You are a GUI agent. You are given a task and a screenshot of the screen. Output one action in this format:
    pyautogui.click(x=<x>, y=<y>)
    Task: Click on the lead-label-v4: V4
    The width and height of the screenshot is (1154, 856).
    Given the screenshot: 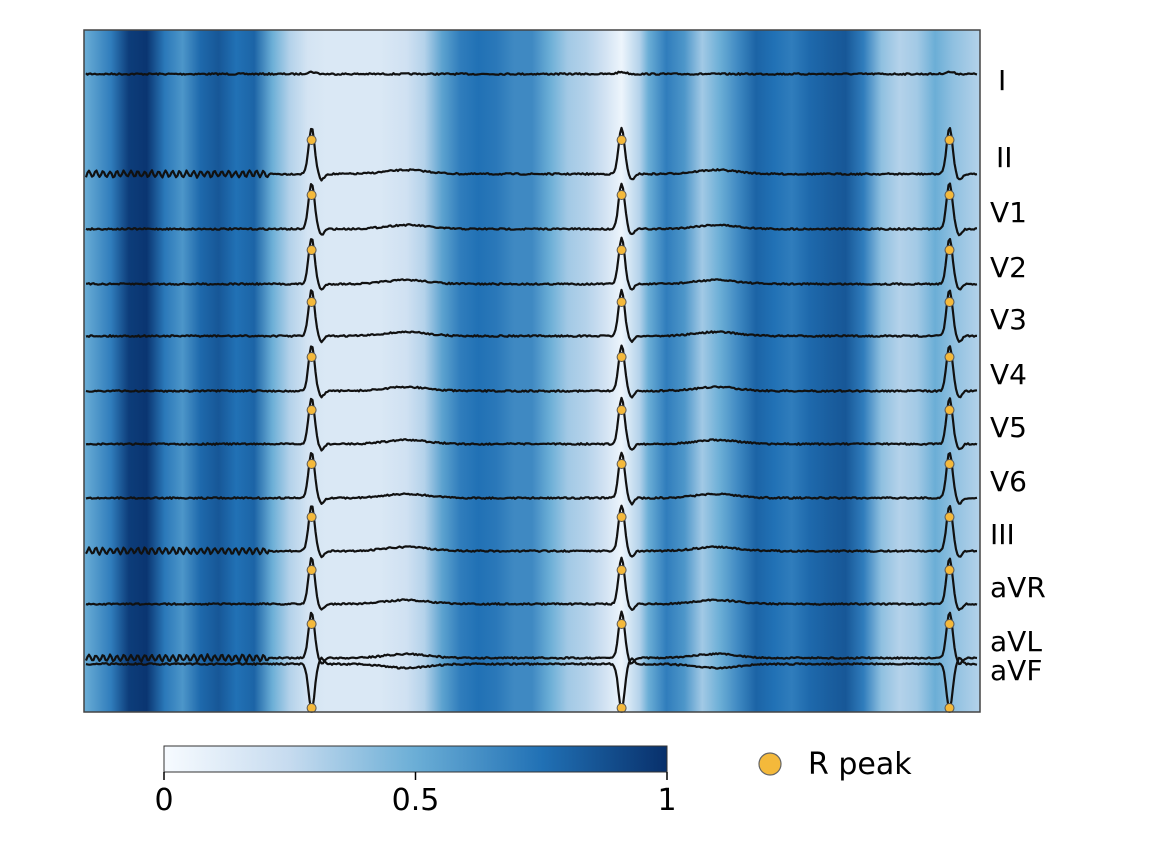 What is the action you would take?
    pyautogui.click(x=1008, y=374)
    